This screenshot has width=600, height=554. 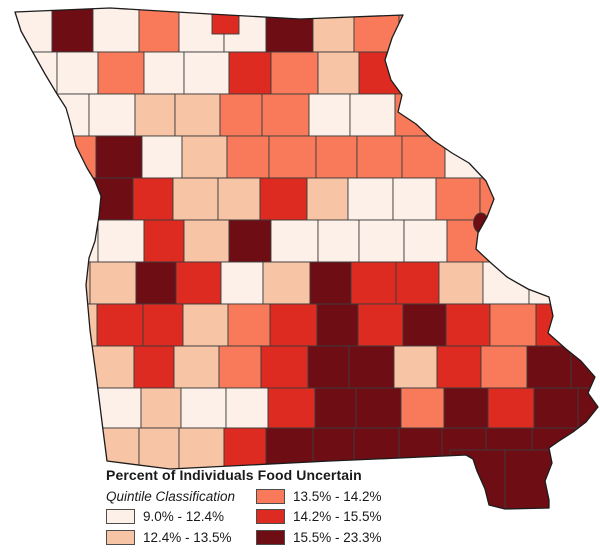 I want to click on legend-label-1: 9.0% - 12.4%, so click(x=184, y=517).